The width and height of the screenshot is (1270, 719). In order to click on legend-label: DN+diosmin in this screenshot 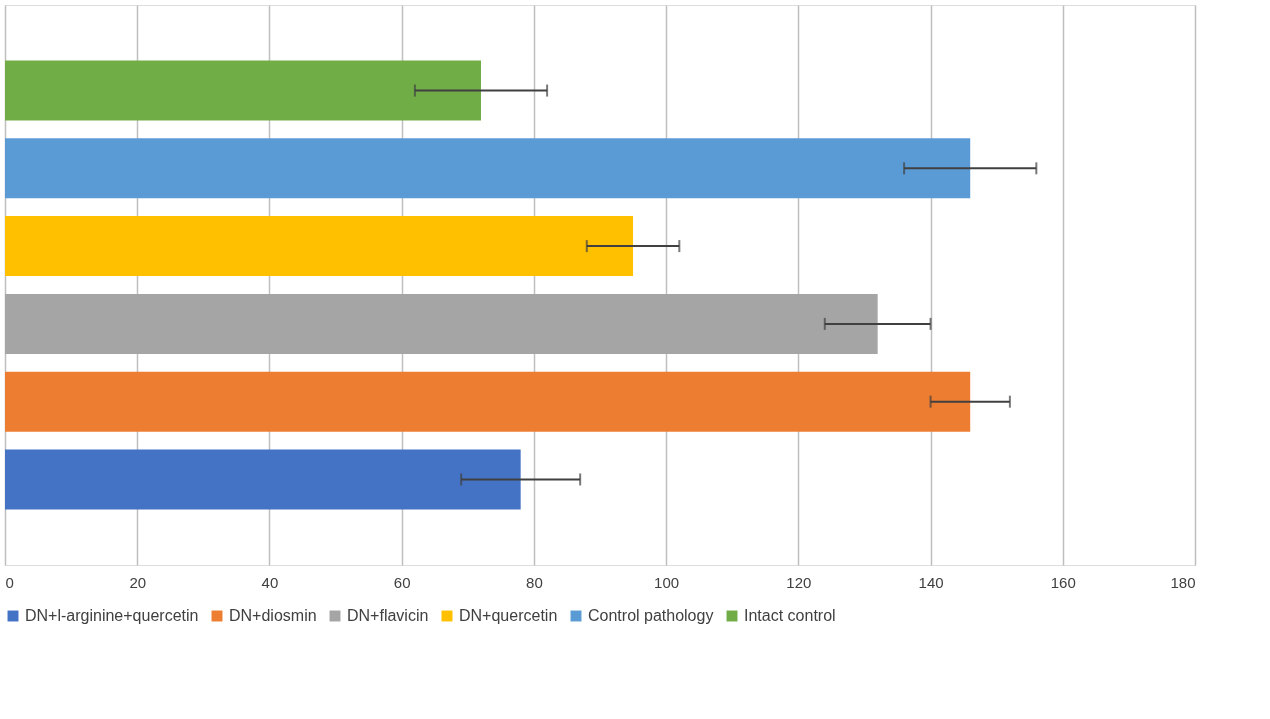, I will do `click(273, 615)`.